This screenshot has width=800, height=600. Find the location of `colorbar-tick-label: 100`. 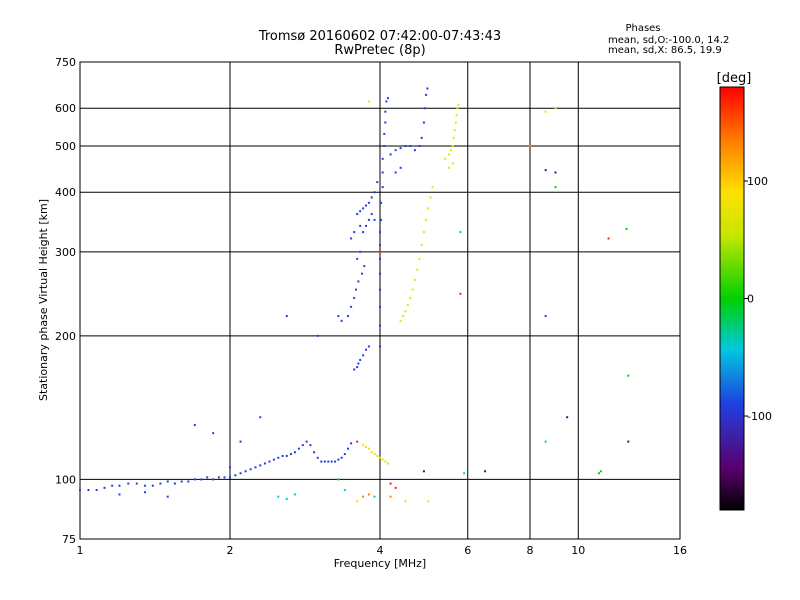

colorbar-tick-label: 100 is located at coordinates (757, 181).